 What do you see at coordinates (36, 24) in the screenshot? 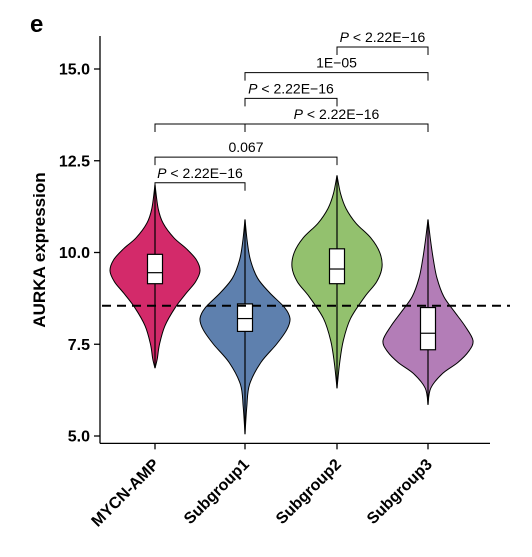
I see `panel-label: e` at bounding box center [36, 24].